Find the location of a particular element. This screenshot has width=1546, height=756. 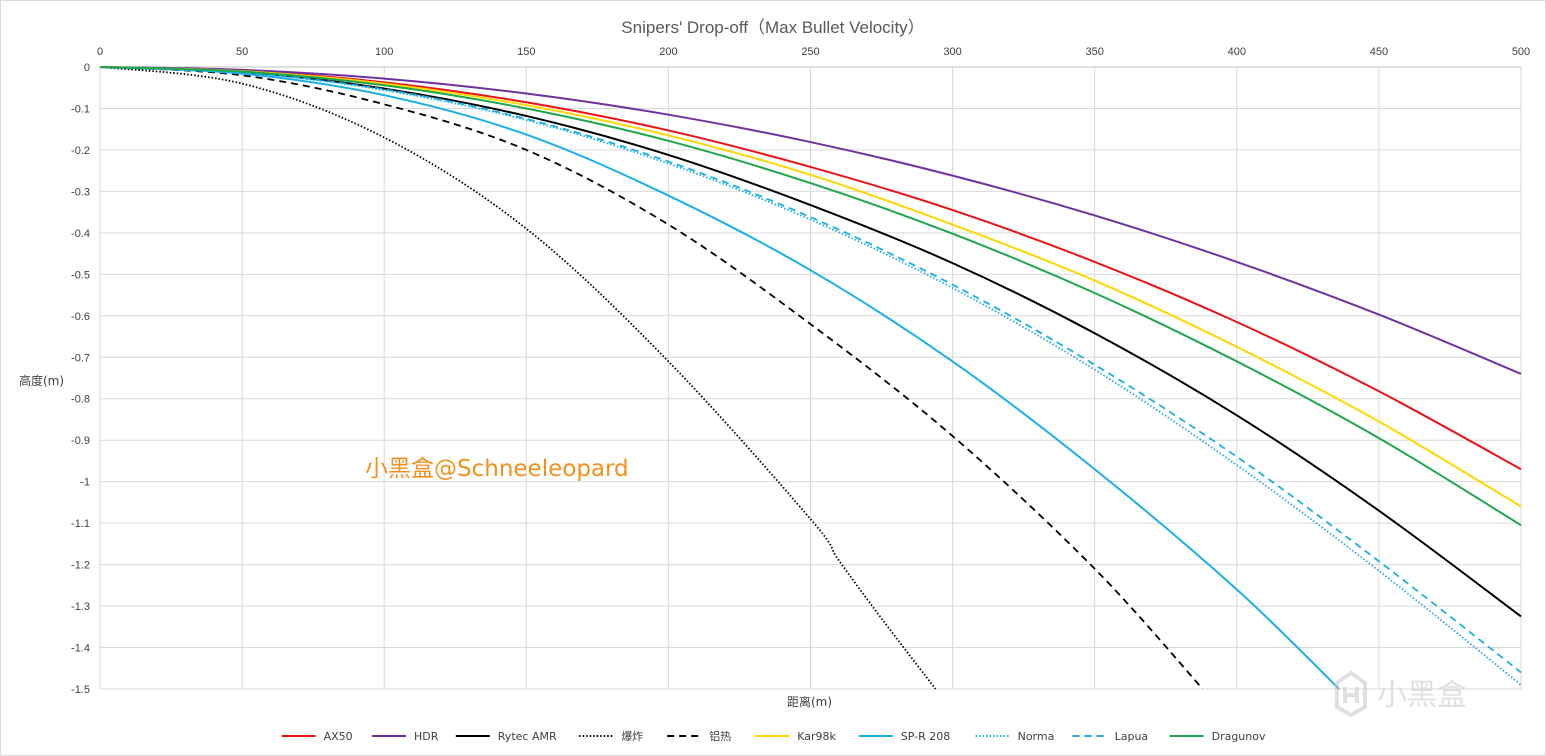

chart-title: Snipers' Drop-off（Max Bullet Velocity） is located at coordinates (773, 27).